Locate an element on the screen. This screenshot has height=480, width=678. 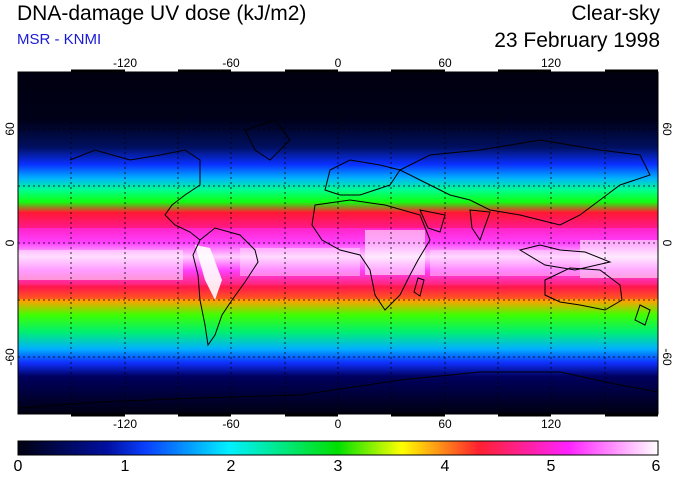
colorbar-tick-label: 5 is located at coordinates (551, 466).